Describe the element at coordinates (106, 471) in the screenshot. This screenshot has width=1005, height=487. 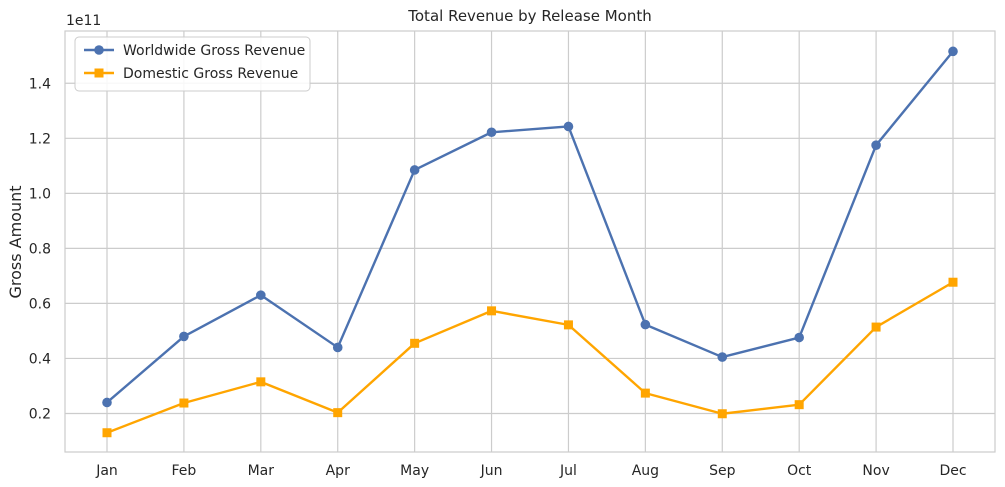
I see `x-tick-label: Jan` at that location.